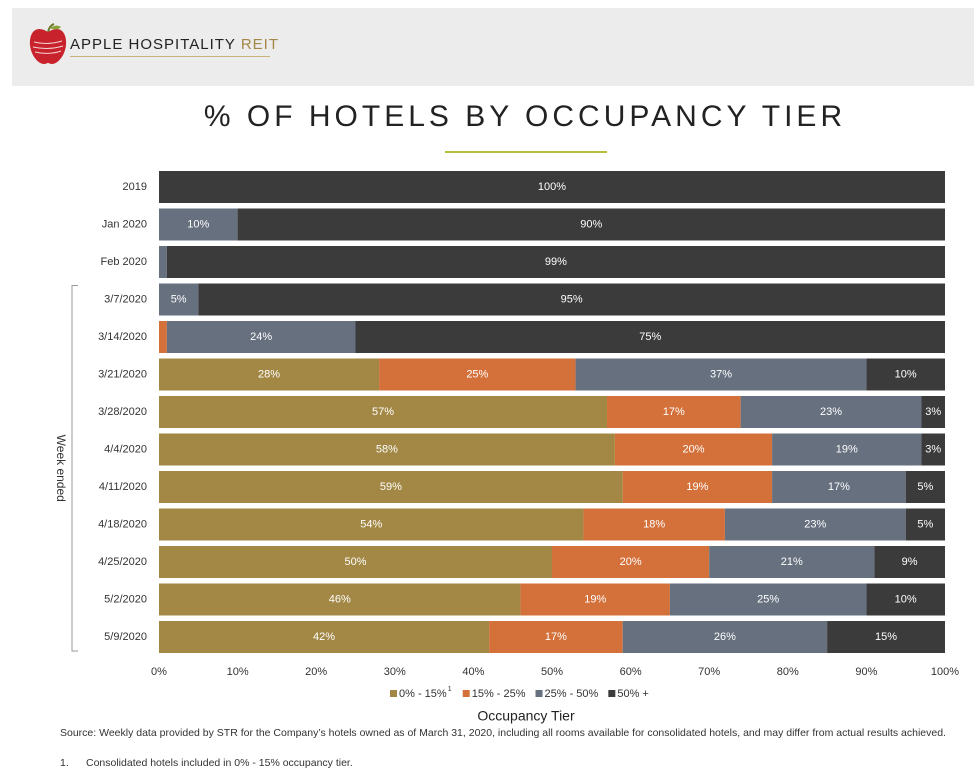 This screenshot has height=772, width=974. What do you see at coordinates (122, 524) in the screenshot?
I see `category-label: 4/18/2020` at bounding box center [122, 524].